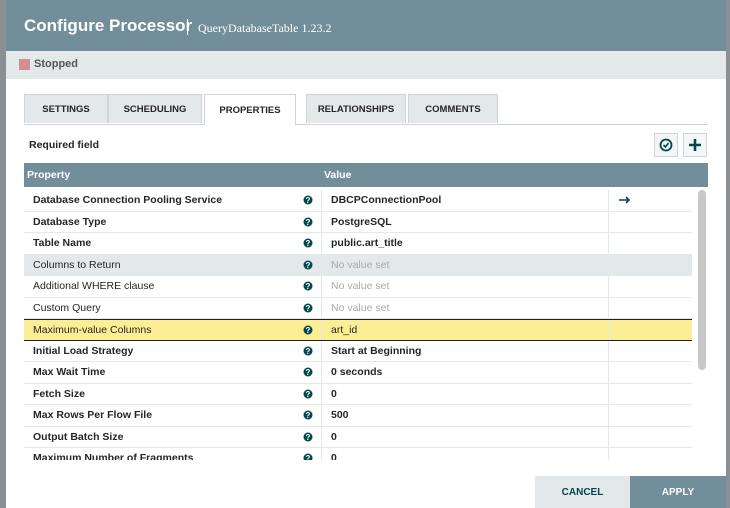 This screenshot has height=508, width=730. Describe the element at coordinates (64, 145) in the screenshot. I see `required-label: Required field` at that location.